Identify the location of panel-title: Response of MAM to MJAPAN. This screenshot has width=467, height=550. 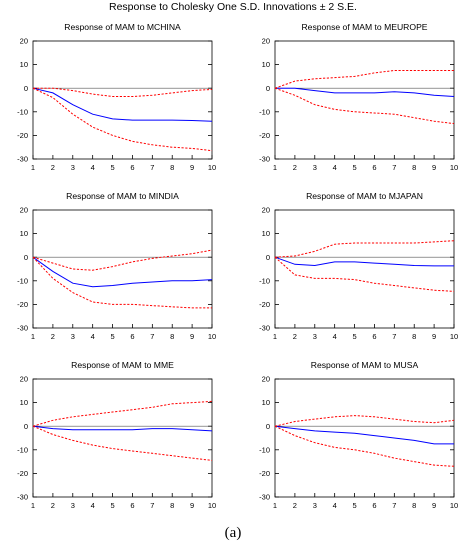
(364, 196).